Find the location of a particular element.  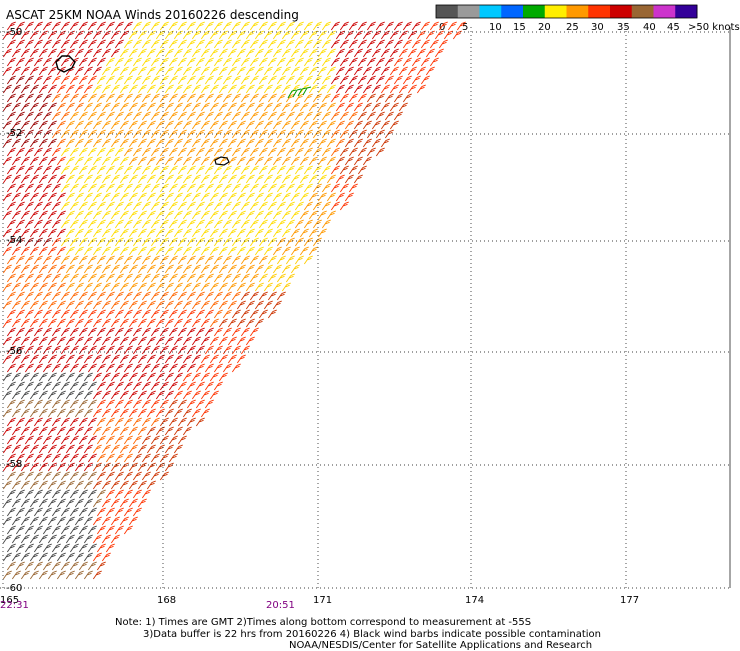

latitude-label: -52 is located at coordinates (14, 133).